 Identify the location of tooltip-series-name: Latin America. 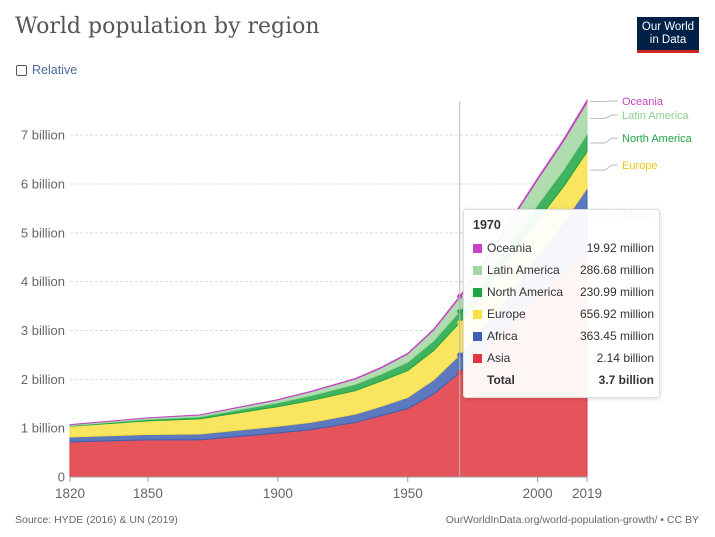
(523, 270).